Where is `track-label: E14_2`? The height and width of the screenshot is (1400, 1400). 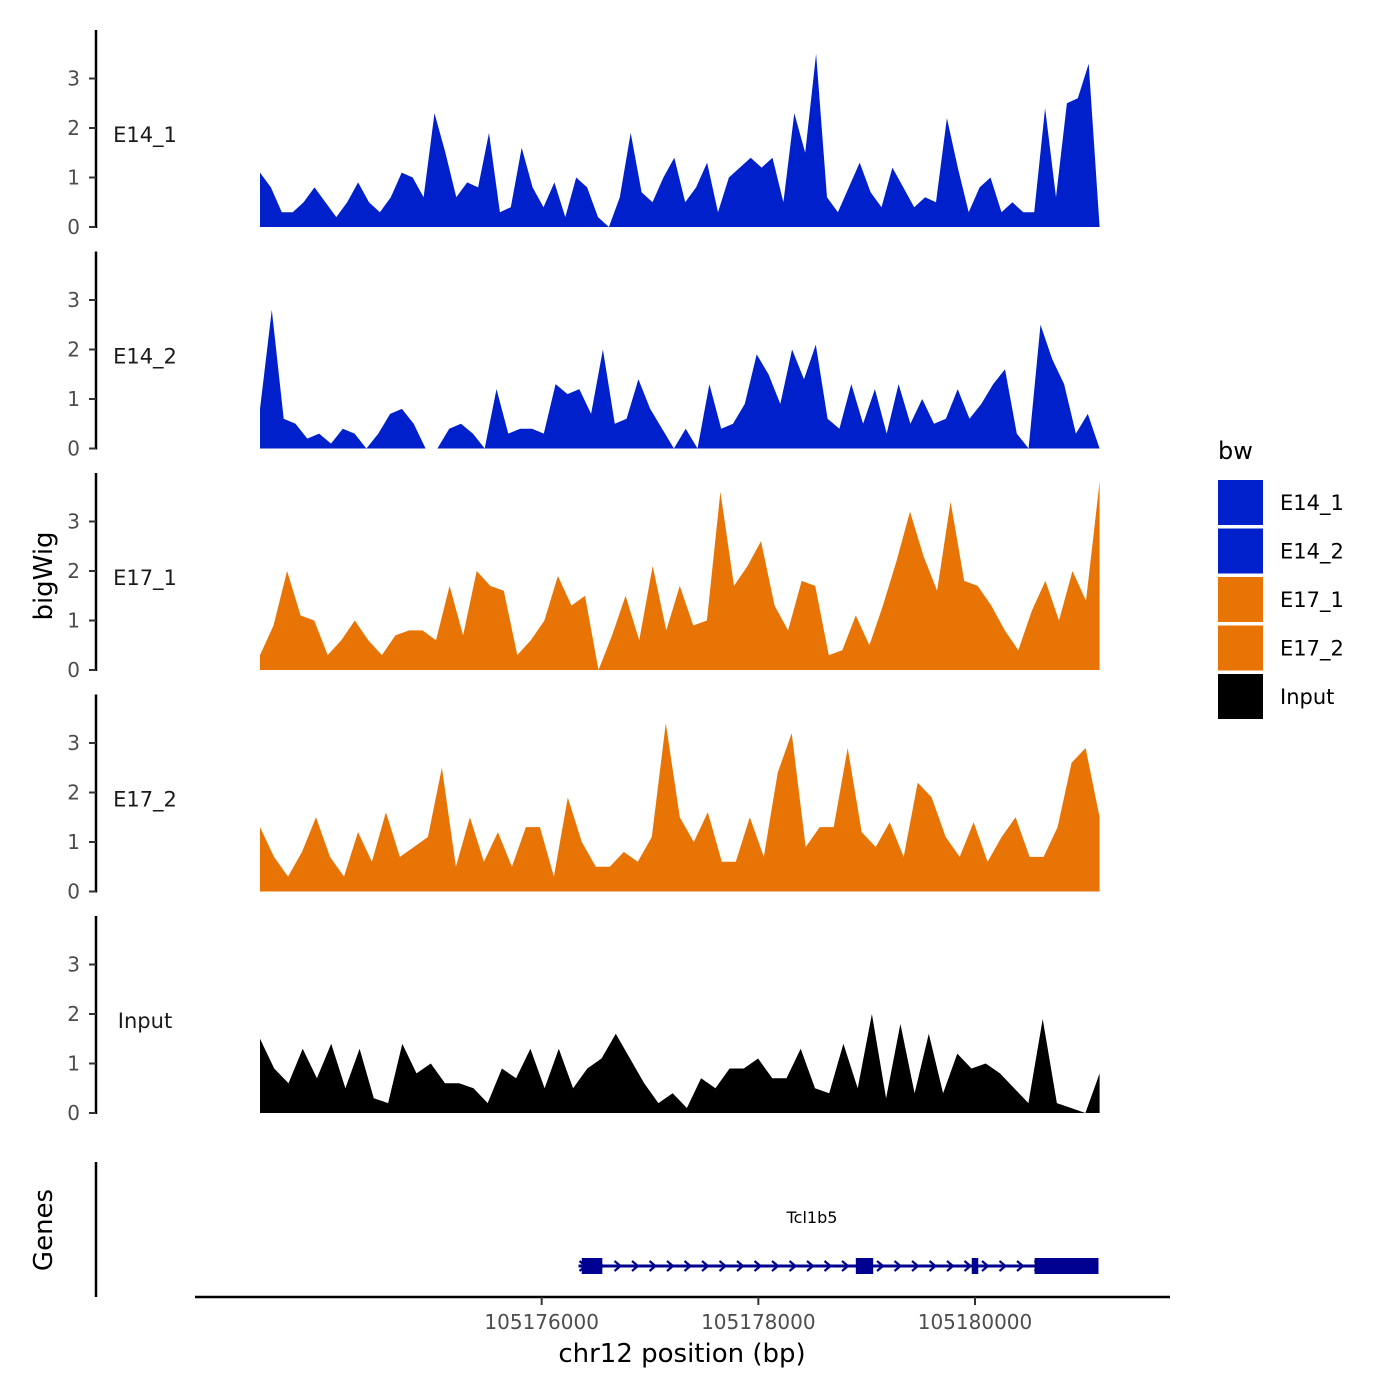 track-label: E14_2 is located at coordinates (145, 357).